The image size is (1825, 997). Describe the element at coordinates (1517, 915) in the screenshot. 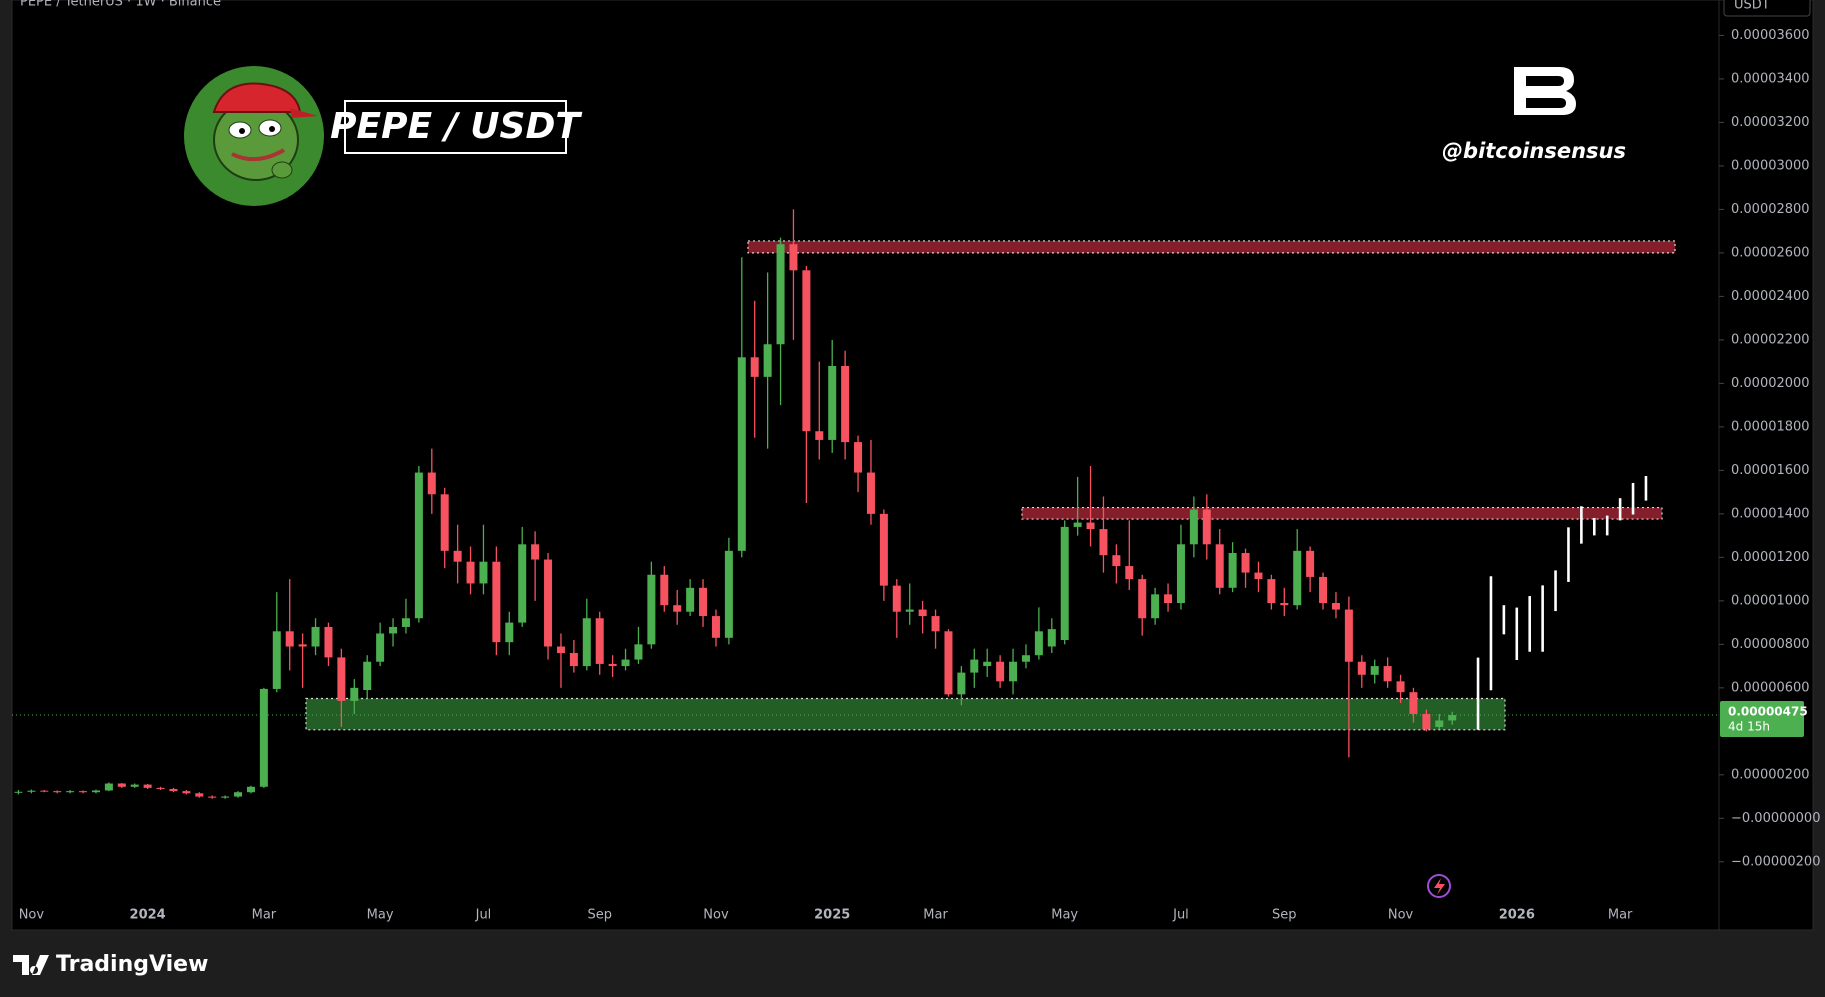

I see `x-tick-label: 2026` at that location.